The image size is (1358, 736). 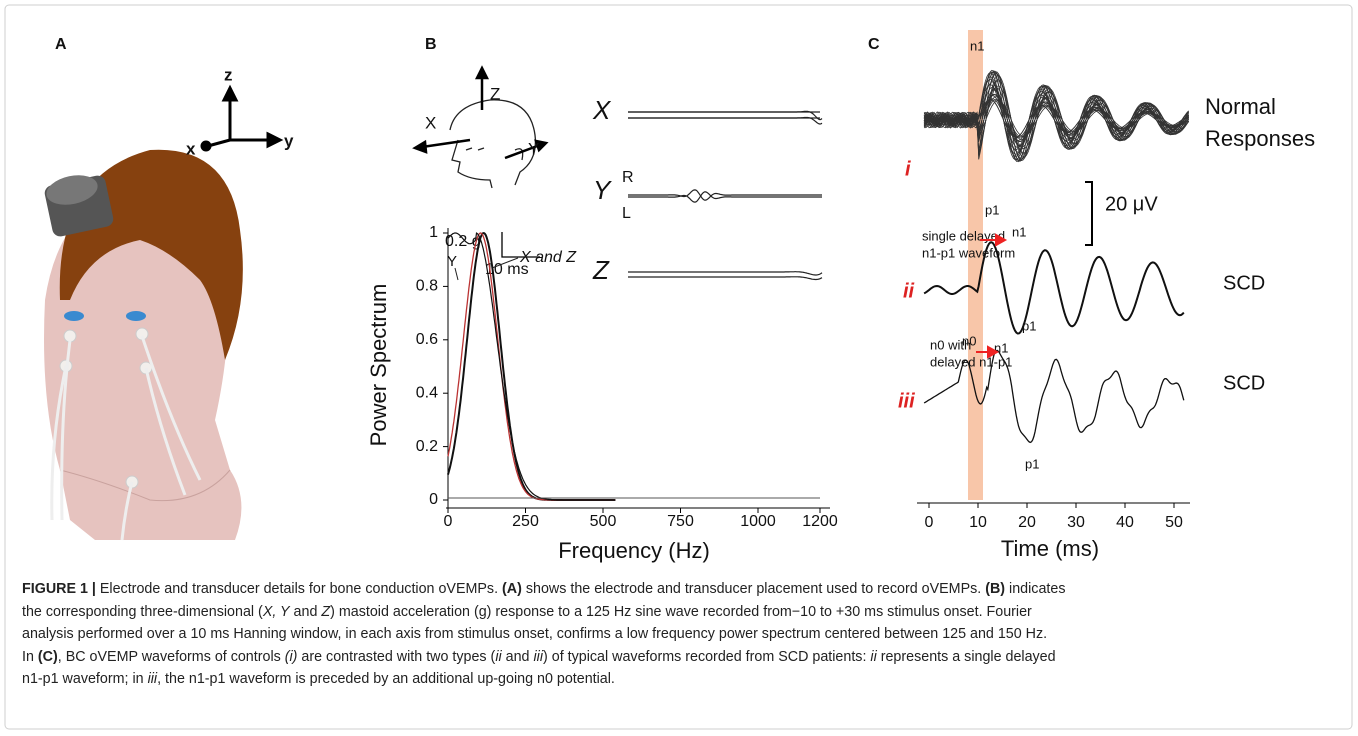 What do you see at coordinates (628, 177) in the screenshot?
I see `side-label: R` at bounding box center [628, 177].